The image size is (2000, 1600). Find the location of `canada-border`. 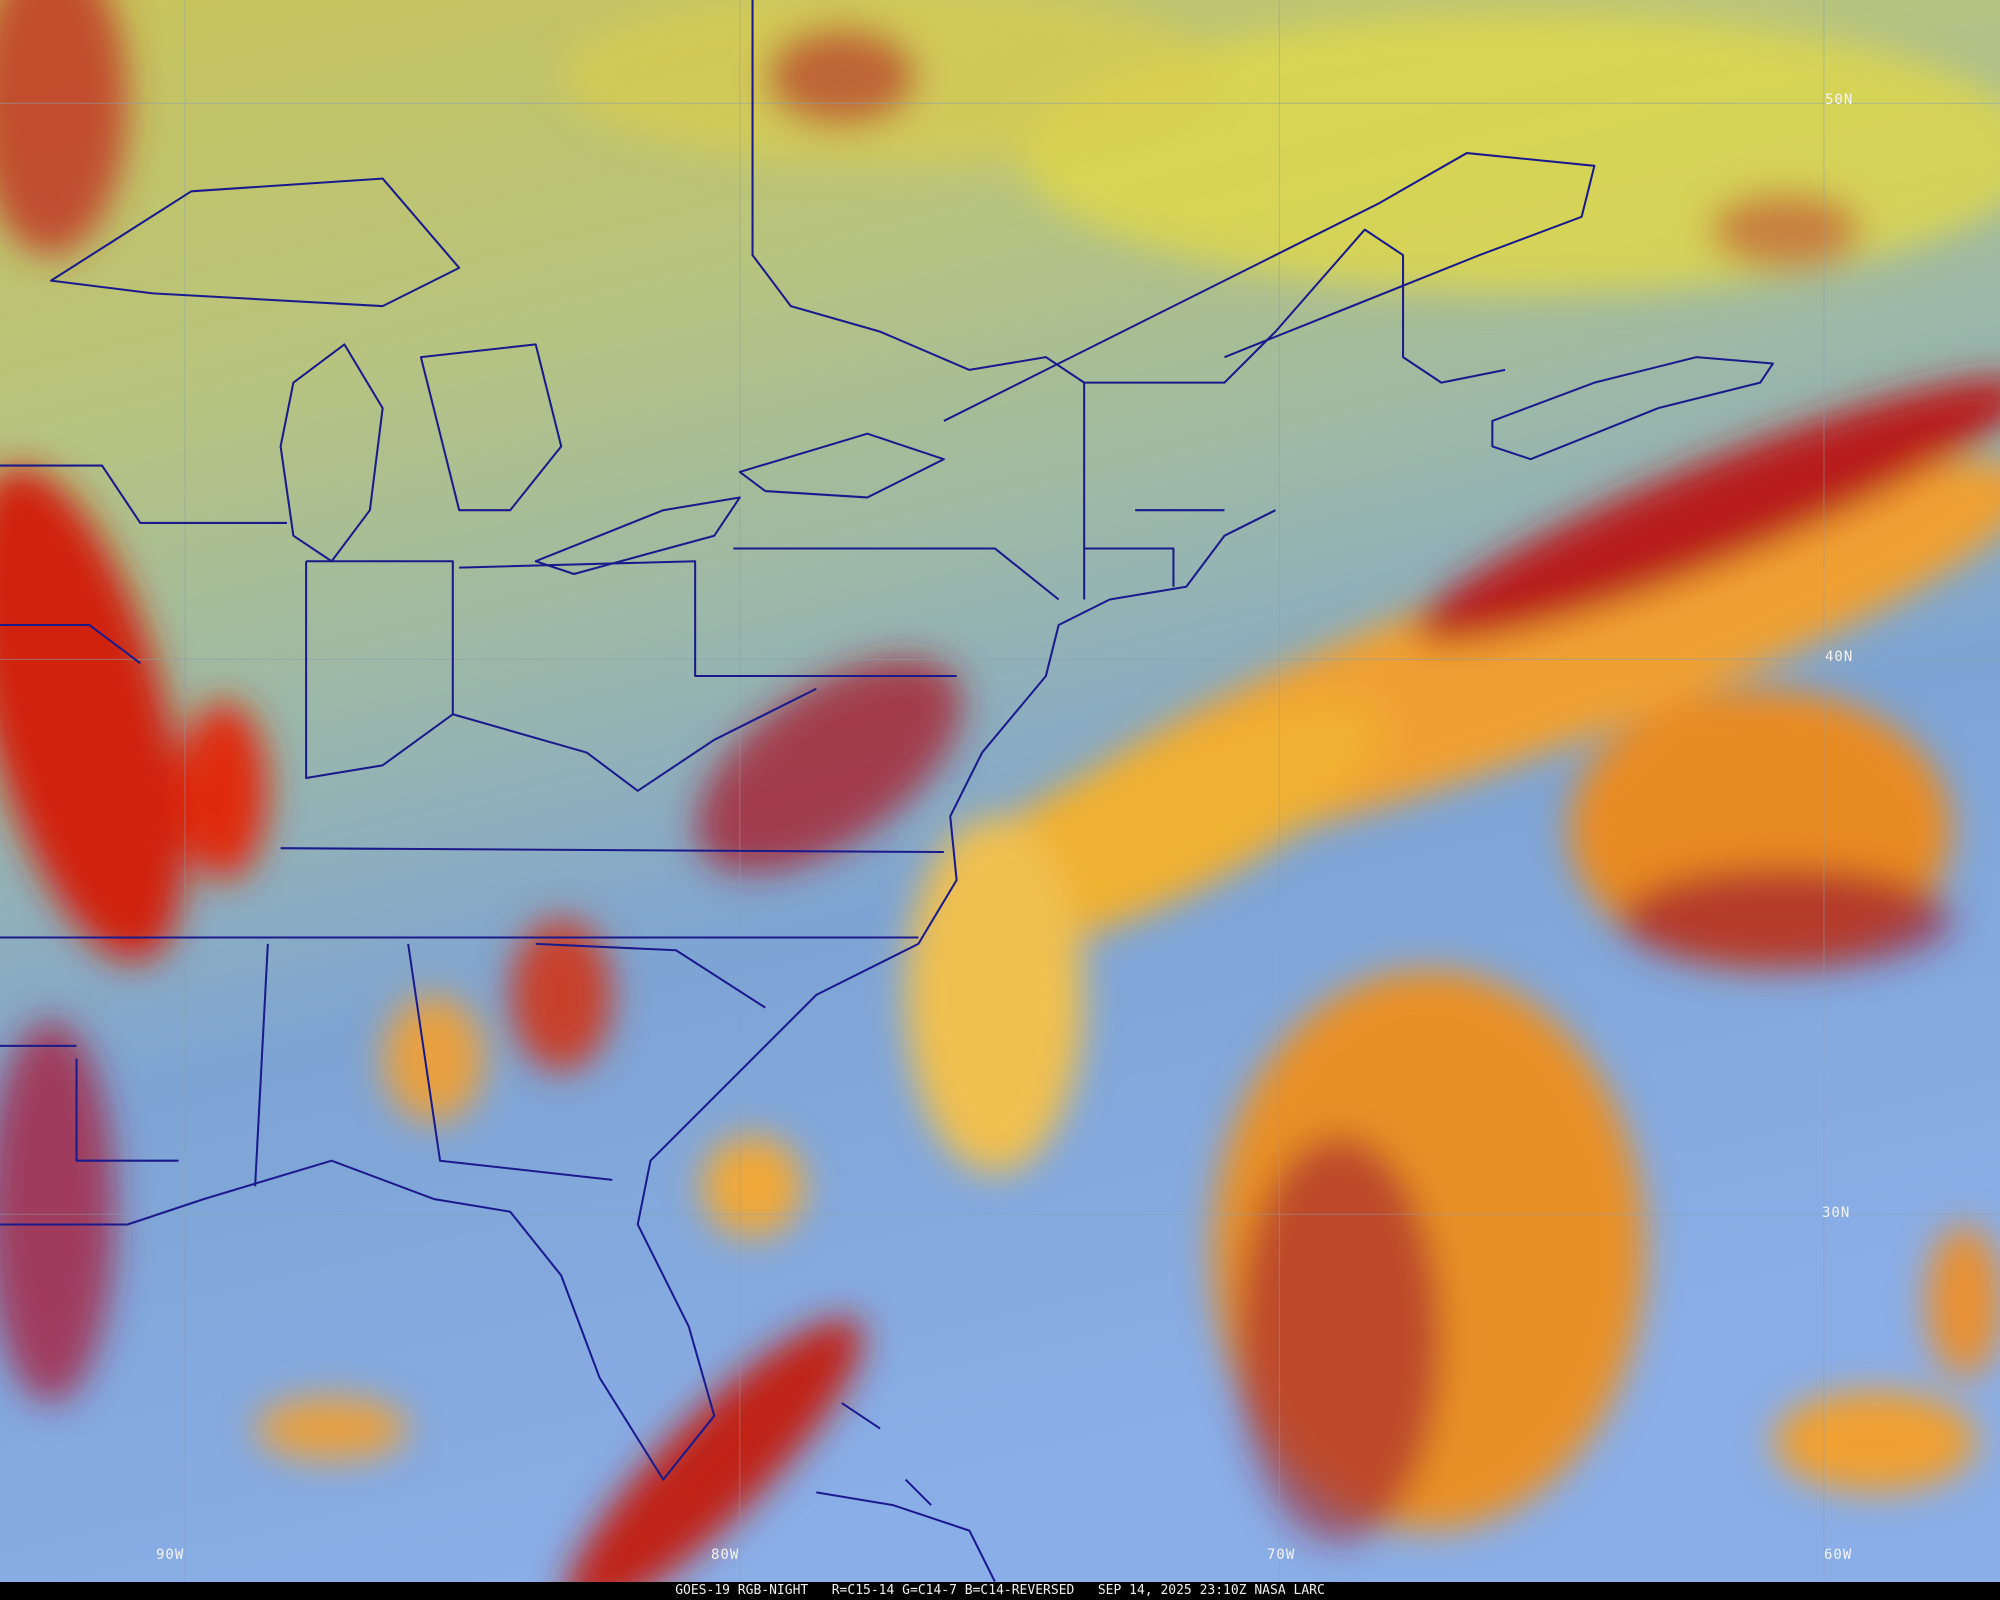

canada-border is located at coordinates (1128, 192).